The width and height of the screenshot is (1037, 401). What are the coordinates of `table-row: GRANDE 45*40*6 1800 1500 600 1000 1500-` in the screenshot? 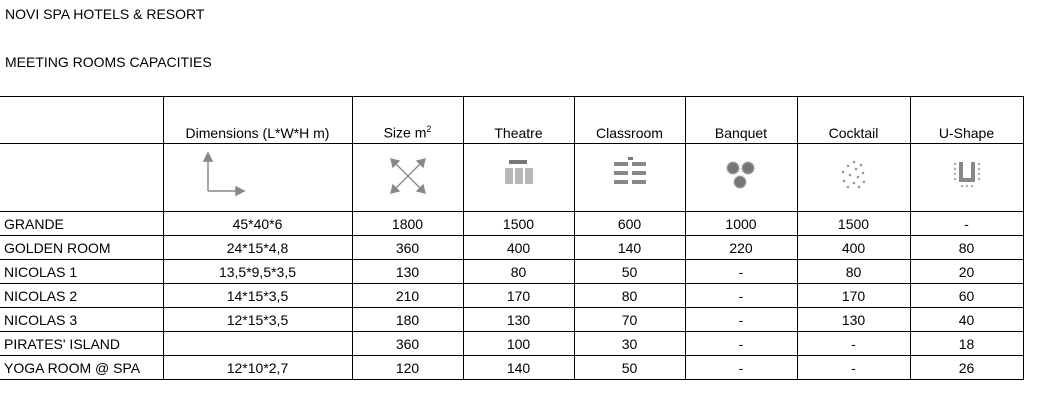 It's located at (512, 223).